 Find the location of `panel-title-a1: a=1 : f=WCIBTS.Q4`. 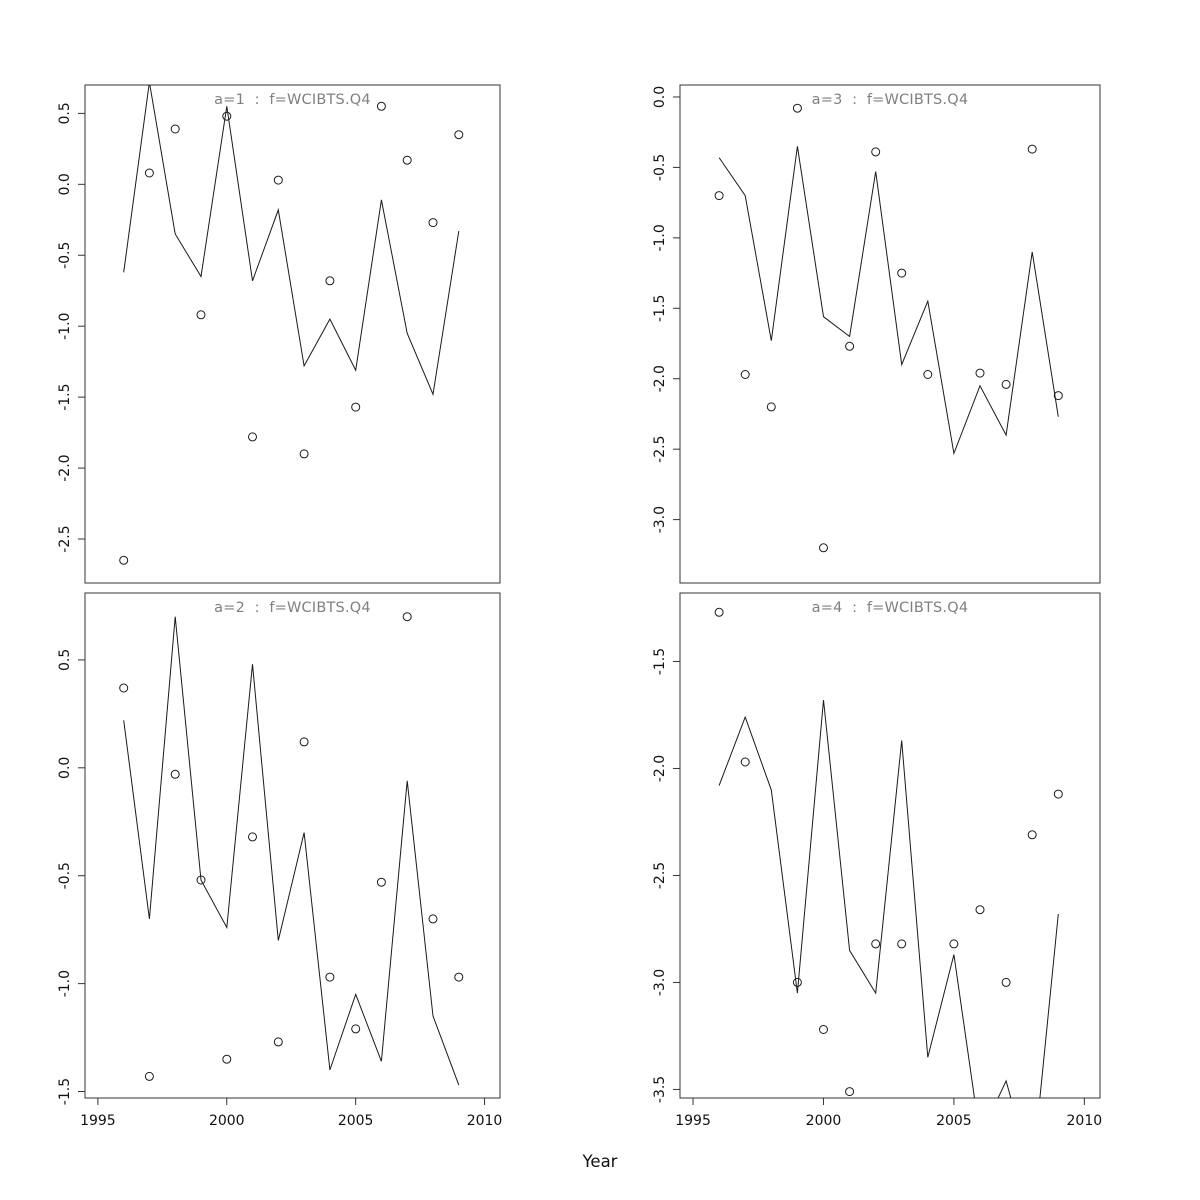

panel-title-a1: a=1 : f=WCIBTS.Q4 is located at coordinates (292, 100).